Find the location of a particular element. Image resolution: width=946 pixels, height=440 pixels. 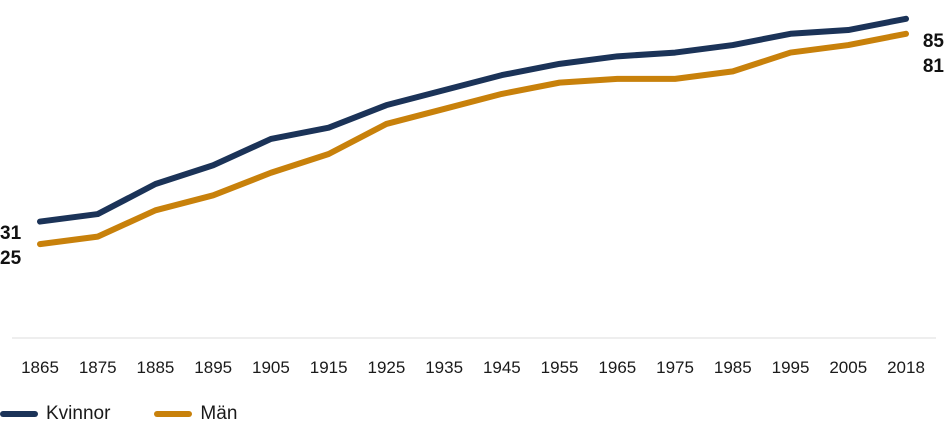

x-tick-label-1955: 1955 is located at coordinates (560, 367).